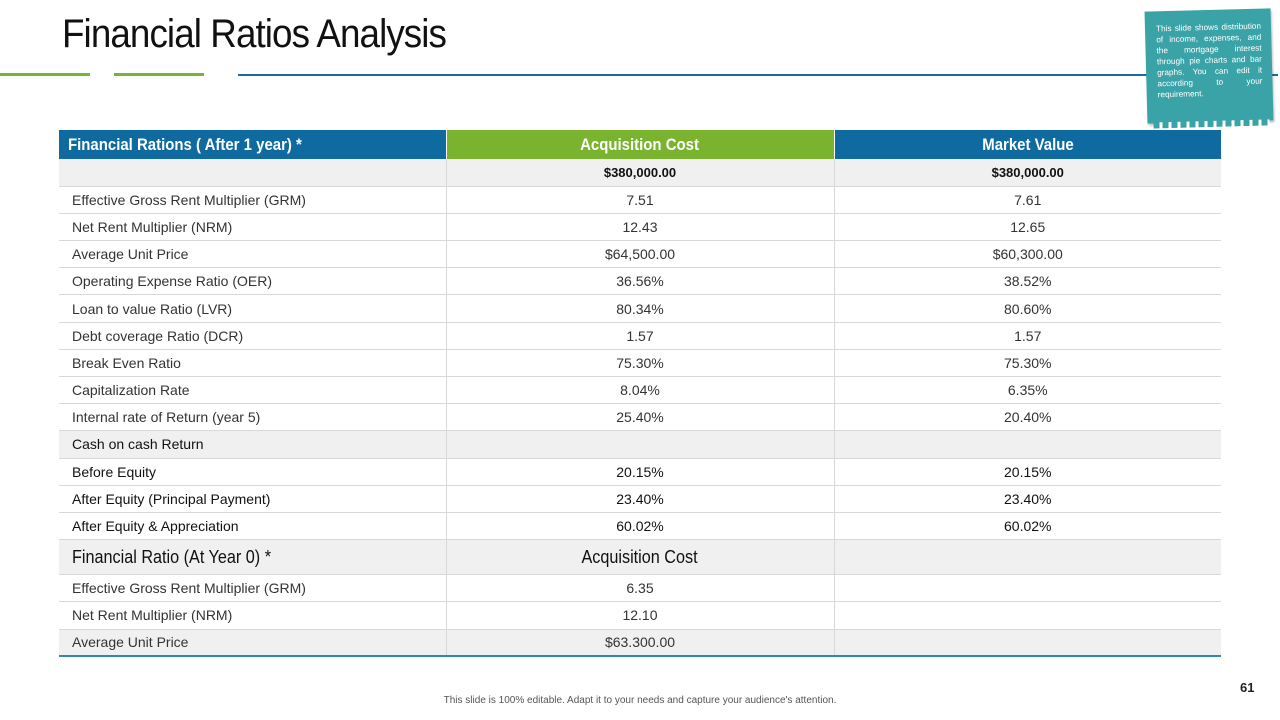 This screenshot has height=720, width=1280. I want to click on acquisition-cost-value: $380,000.00, so click(639, 173).